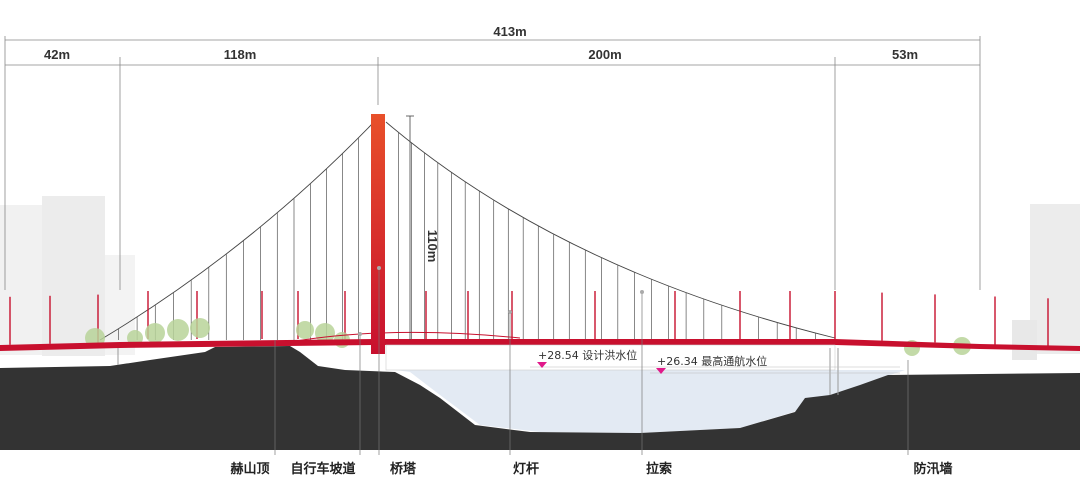 The image size is (1080, 484). What do you see at coordinates (587, 355) in the screenshot?
I see `water-level-design-flood-label: +28.54 设计洪水位` at bounding box center [587, 355].